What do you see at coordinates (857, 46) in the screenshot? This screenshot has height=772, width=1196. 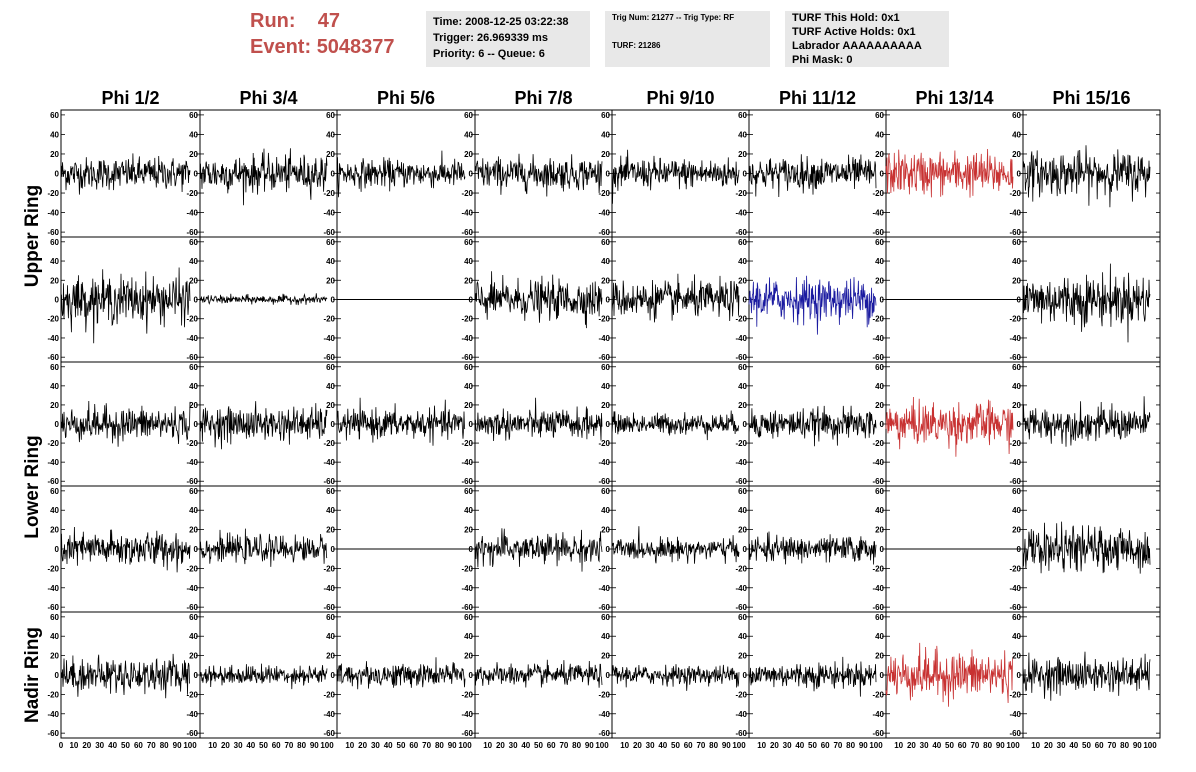 I see `labrador-text: Labrador AAAAAAAAAA` at bounding box center [857, 46].